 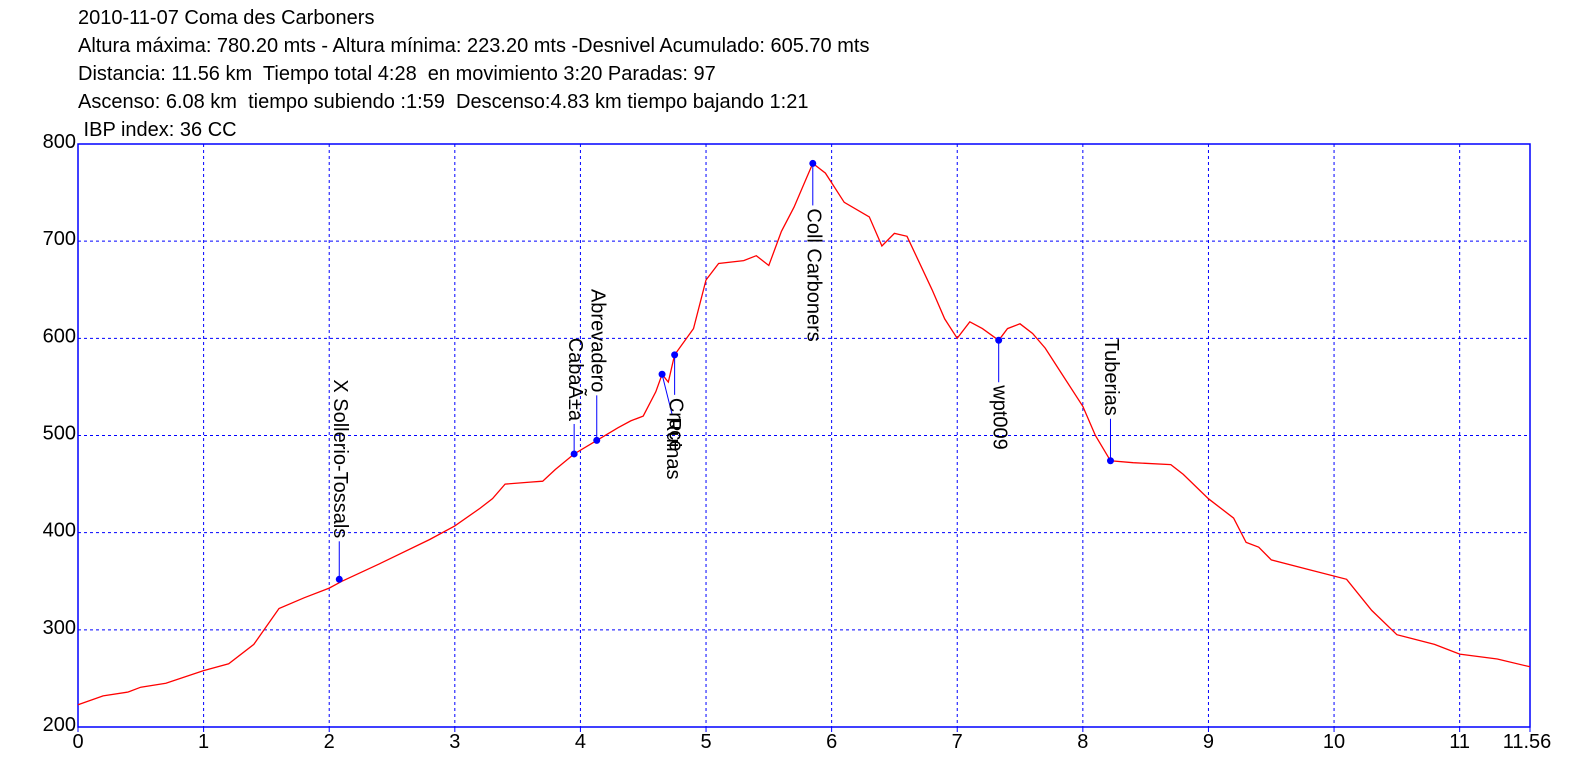 What do you see at coordinates (814, 274) in the screenshot?
I see `waypoint-label: Coll Carboners` at bounding box center [814, 274].